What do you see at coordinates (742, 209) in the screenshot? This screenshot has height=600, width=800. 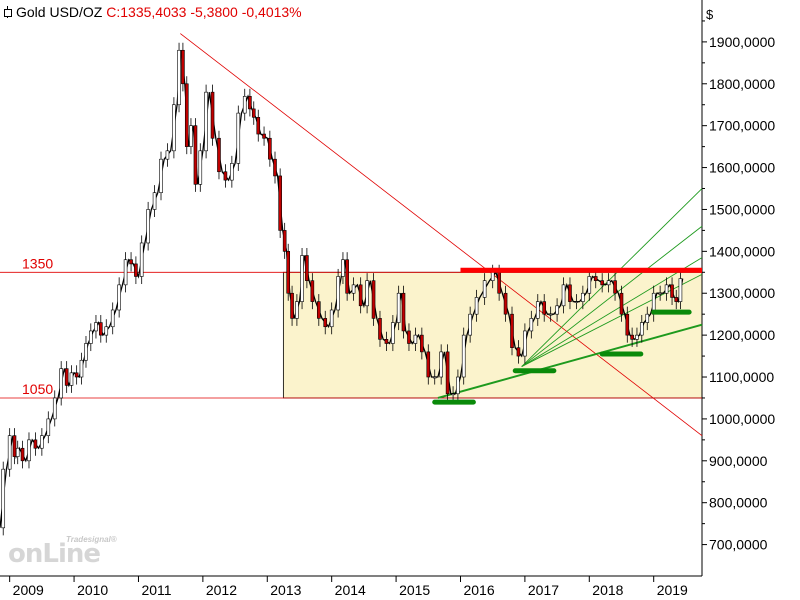 I see `y-tick-label: 1500,0000` at bounding box center [742, 209].